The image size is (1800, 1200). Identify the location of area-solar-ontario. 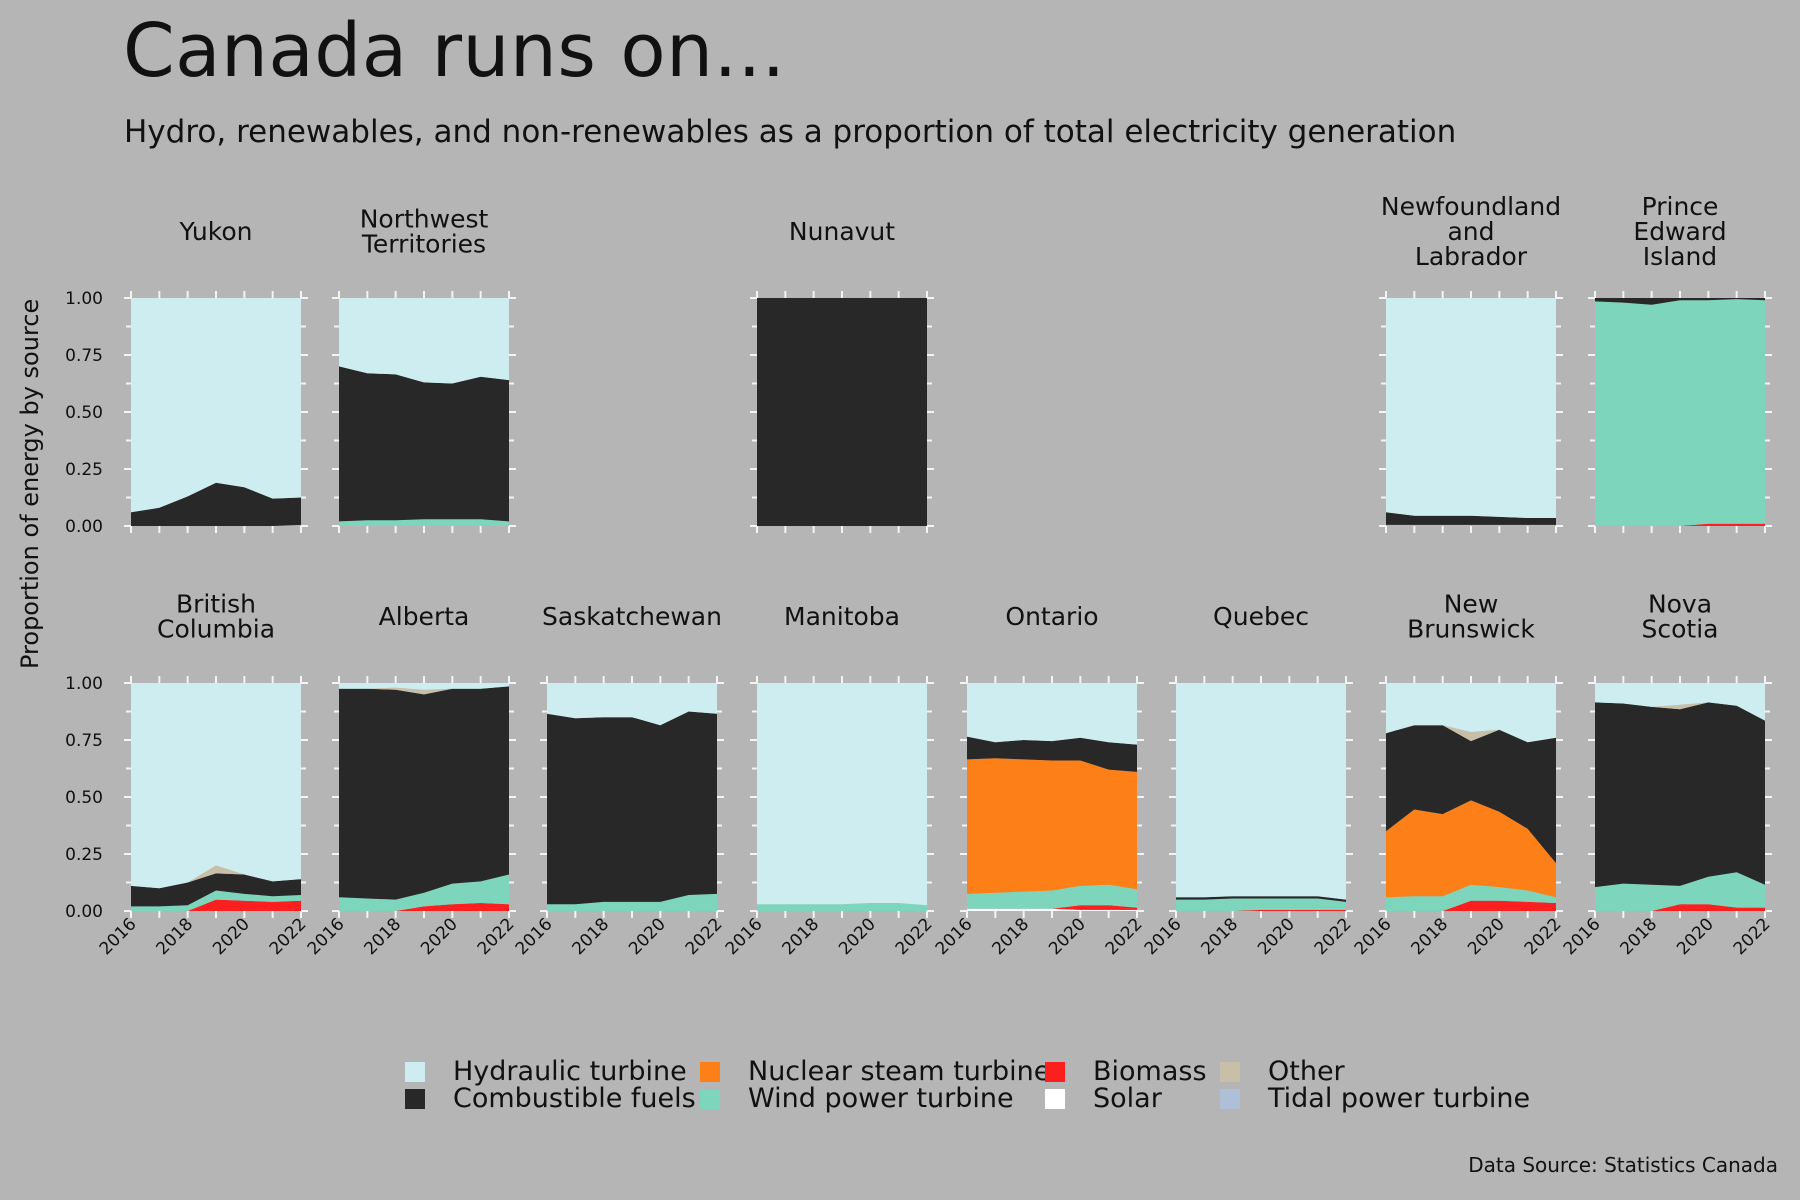
(1052, 909).